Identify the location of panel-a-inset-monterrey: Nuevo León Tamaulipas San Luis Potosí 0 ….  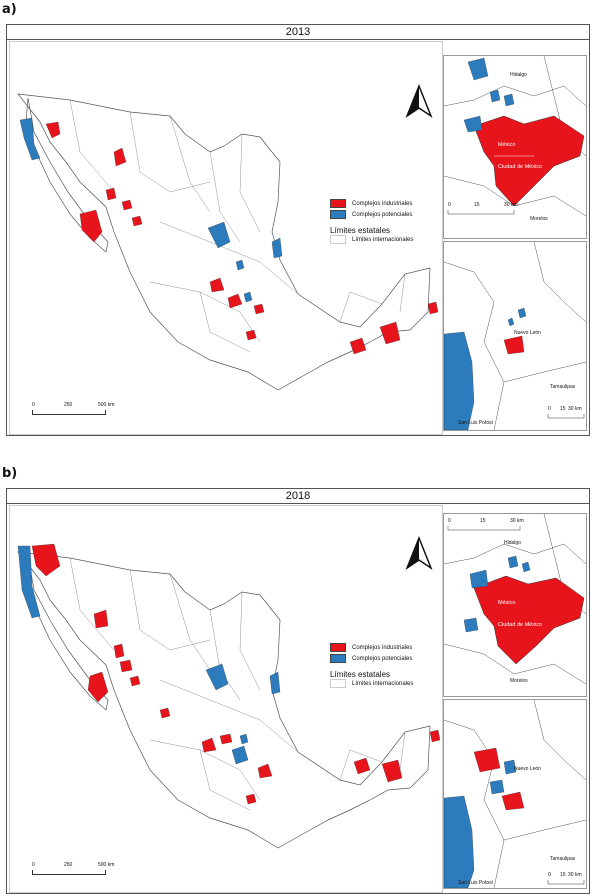
(515, 336).